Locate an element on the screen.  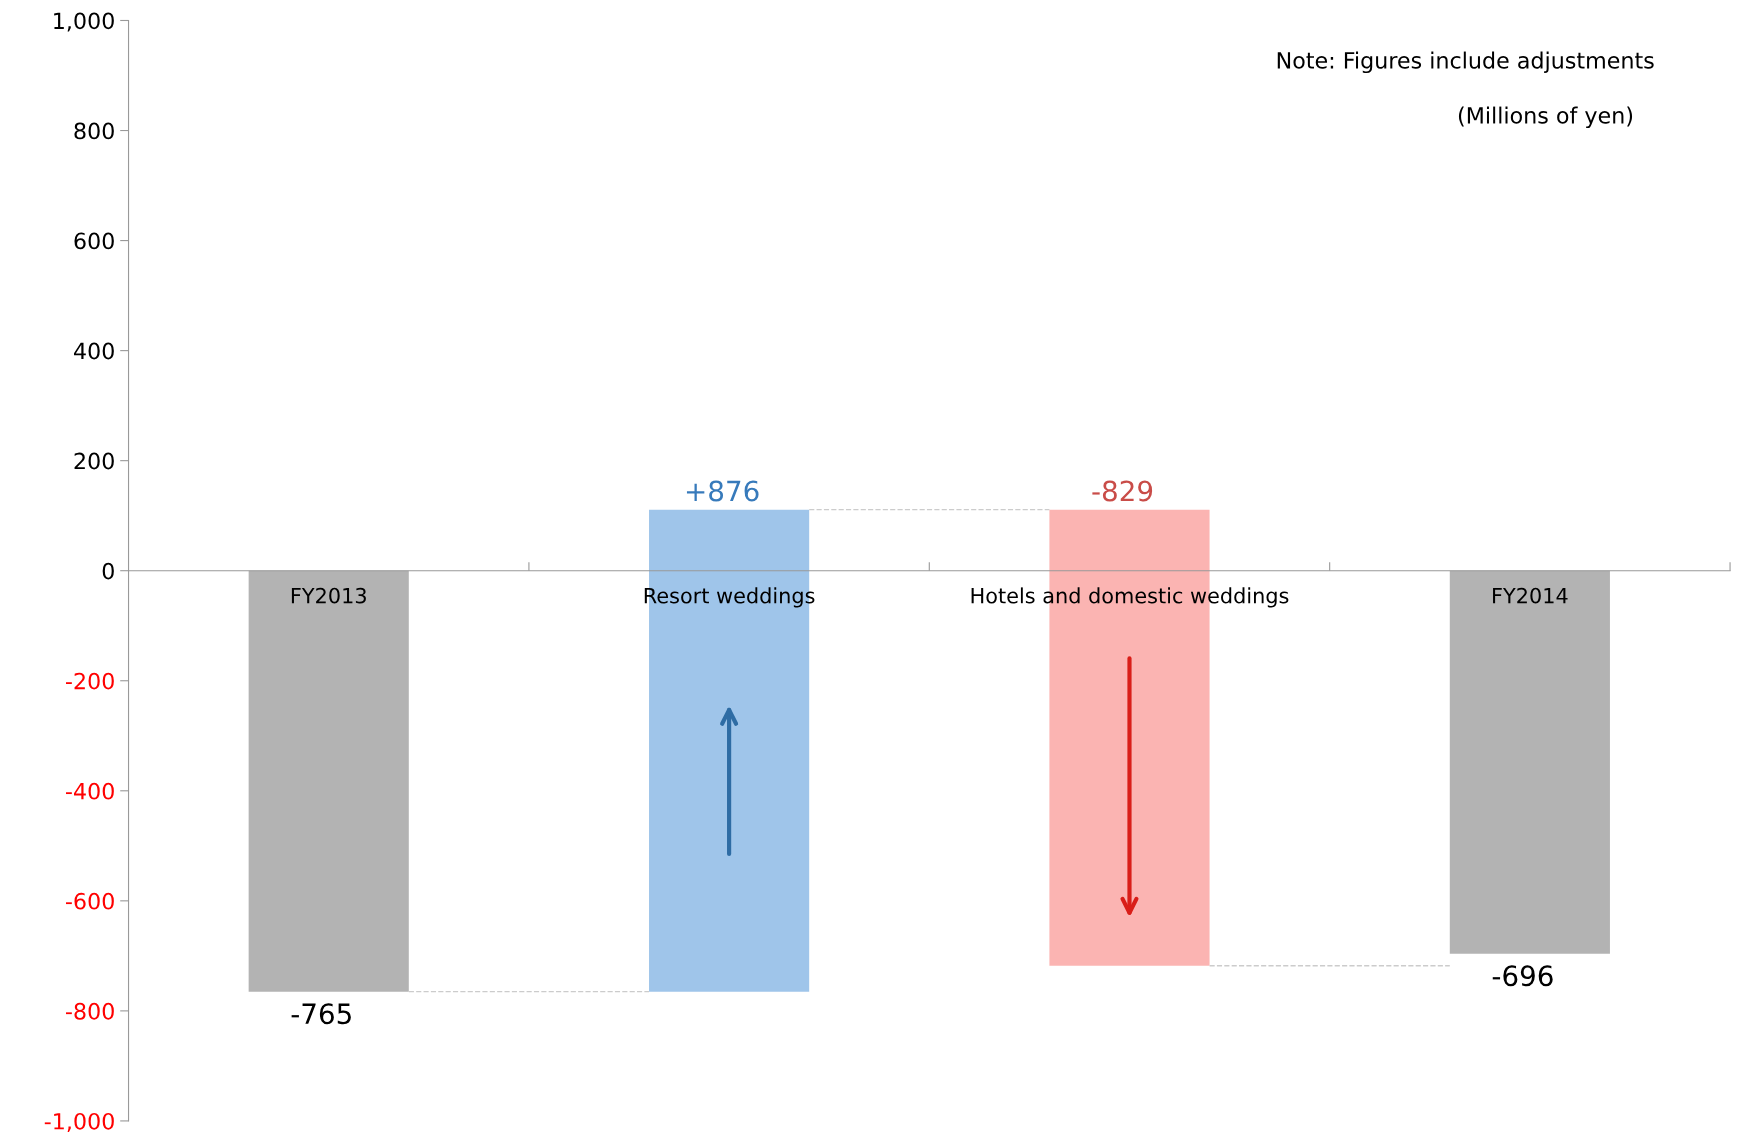
y-tick-label: 600 is located at coordinates (94, 241).